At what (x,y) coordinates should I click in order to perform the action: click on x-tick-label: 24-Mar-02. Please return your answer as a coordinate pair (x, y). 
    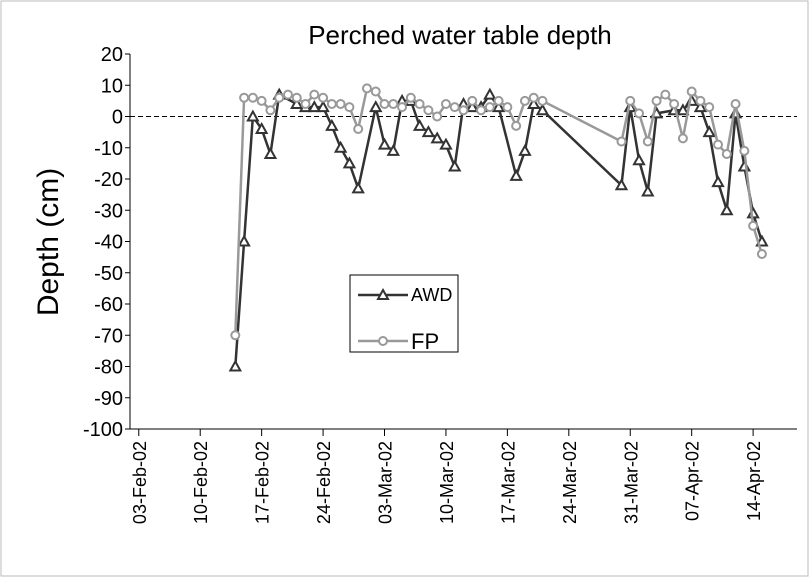
    Looking at the image, I should click on (570, 482).